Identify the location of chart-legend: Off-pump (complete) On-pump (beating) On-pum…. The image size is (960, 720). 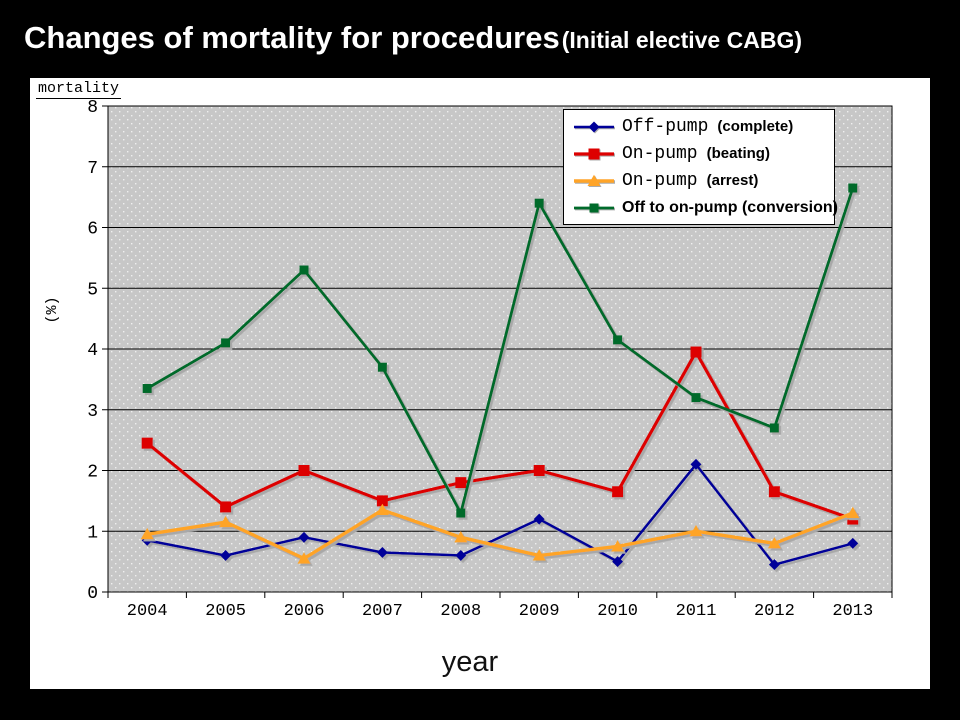
(700, 167).